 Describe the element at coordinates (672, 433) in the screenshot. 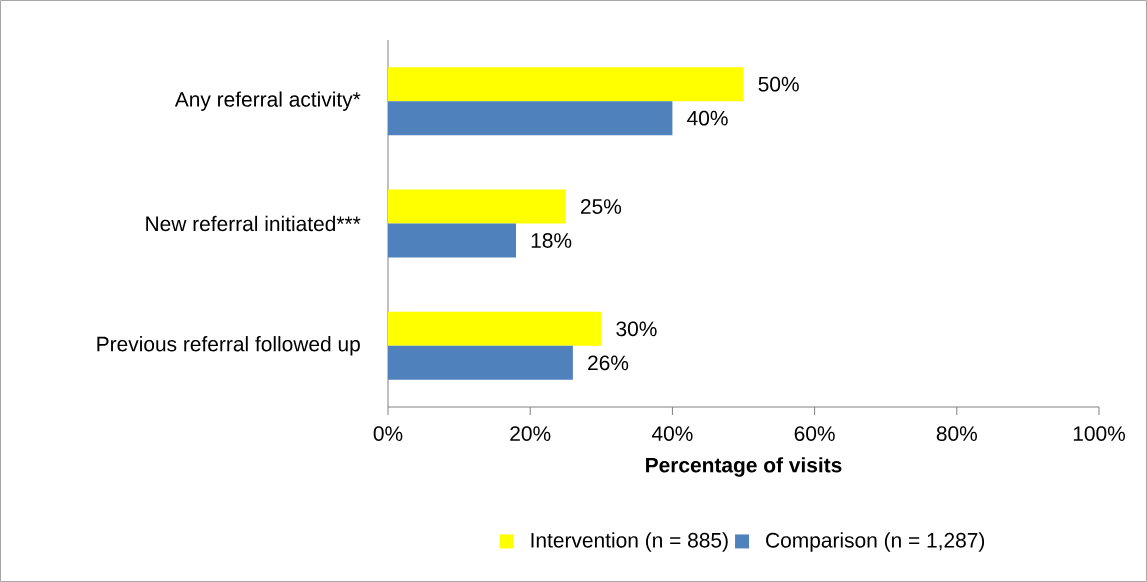

I see `x-tick-label: 40%` at that location.